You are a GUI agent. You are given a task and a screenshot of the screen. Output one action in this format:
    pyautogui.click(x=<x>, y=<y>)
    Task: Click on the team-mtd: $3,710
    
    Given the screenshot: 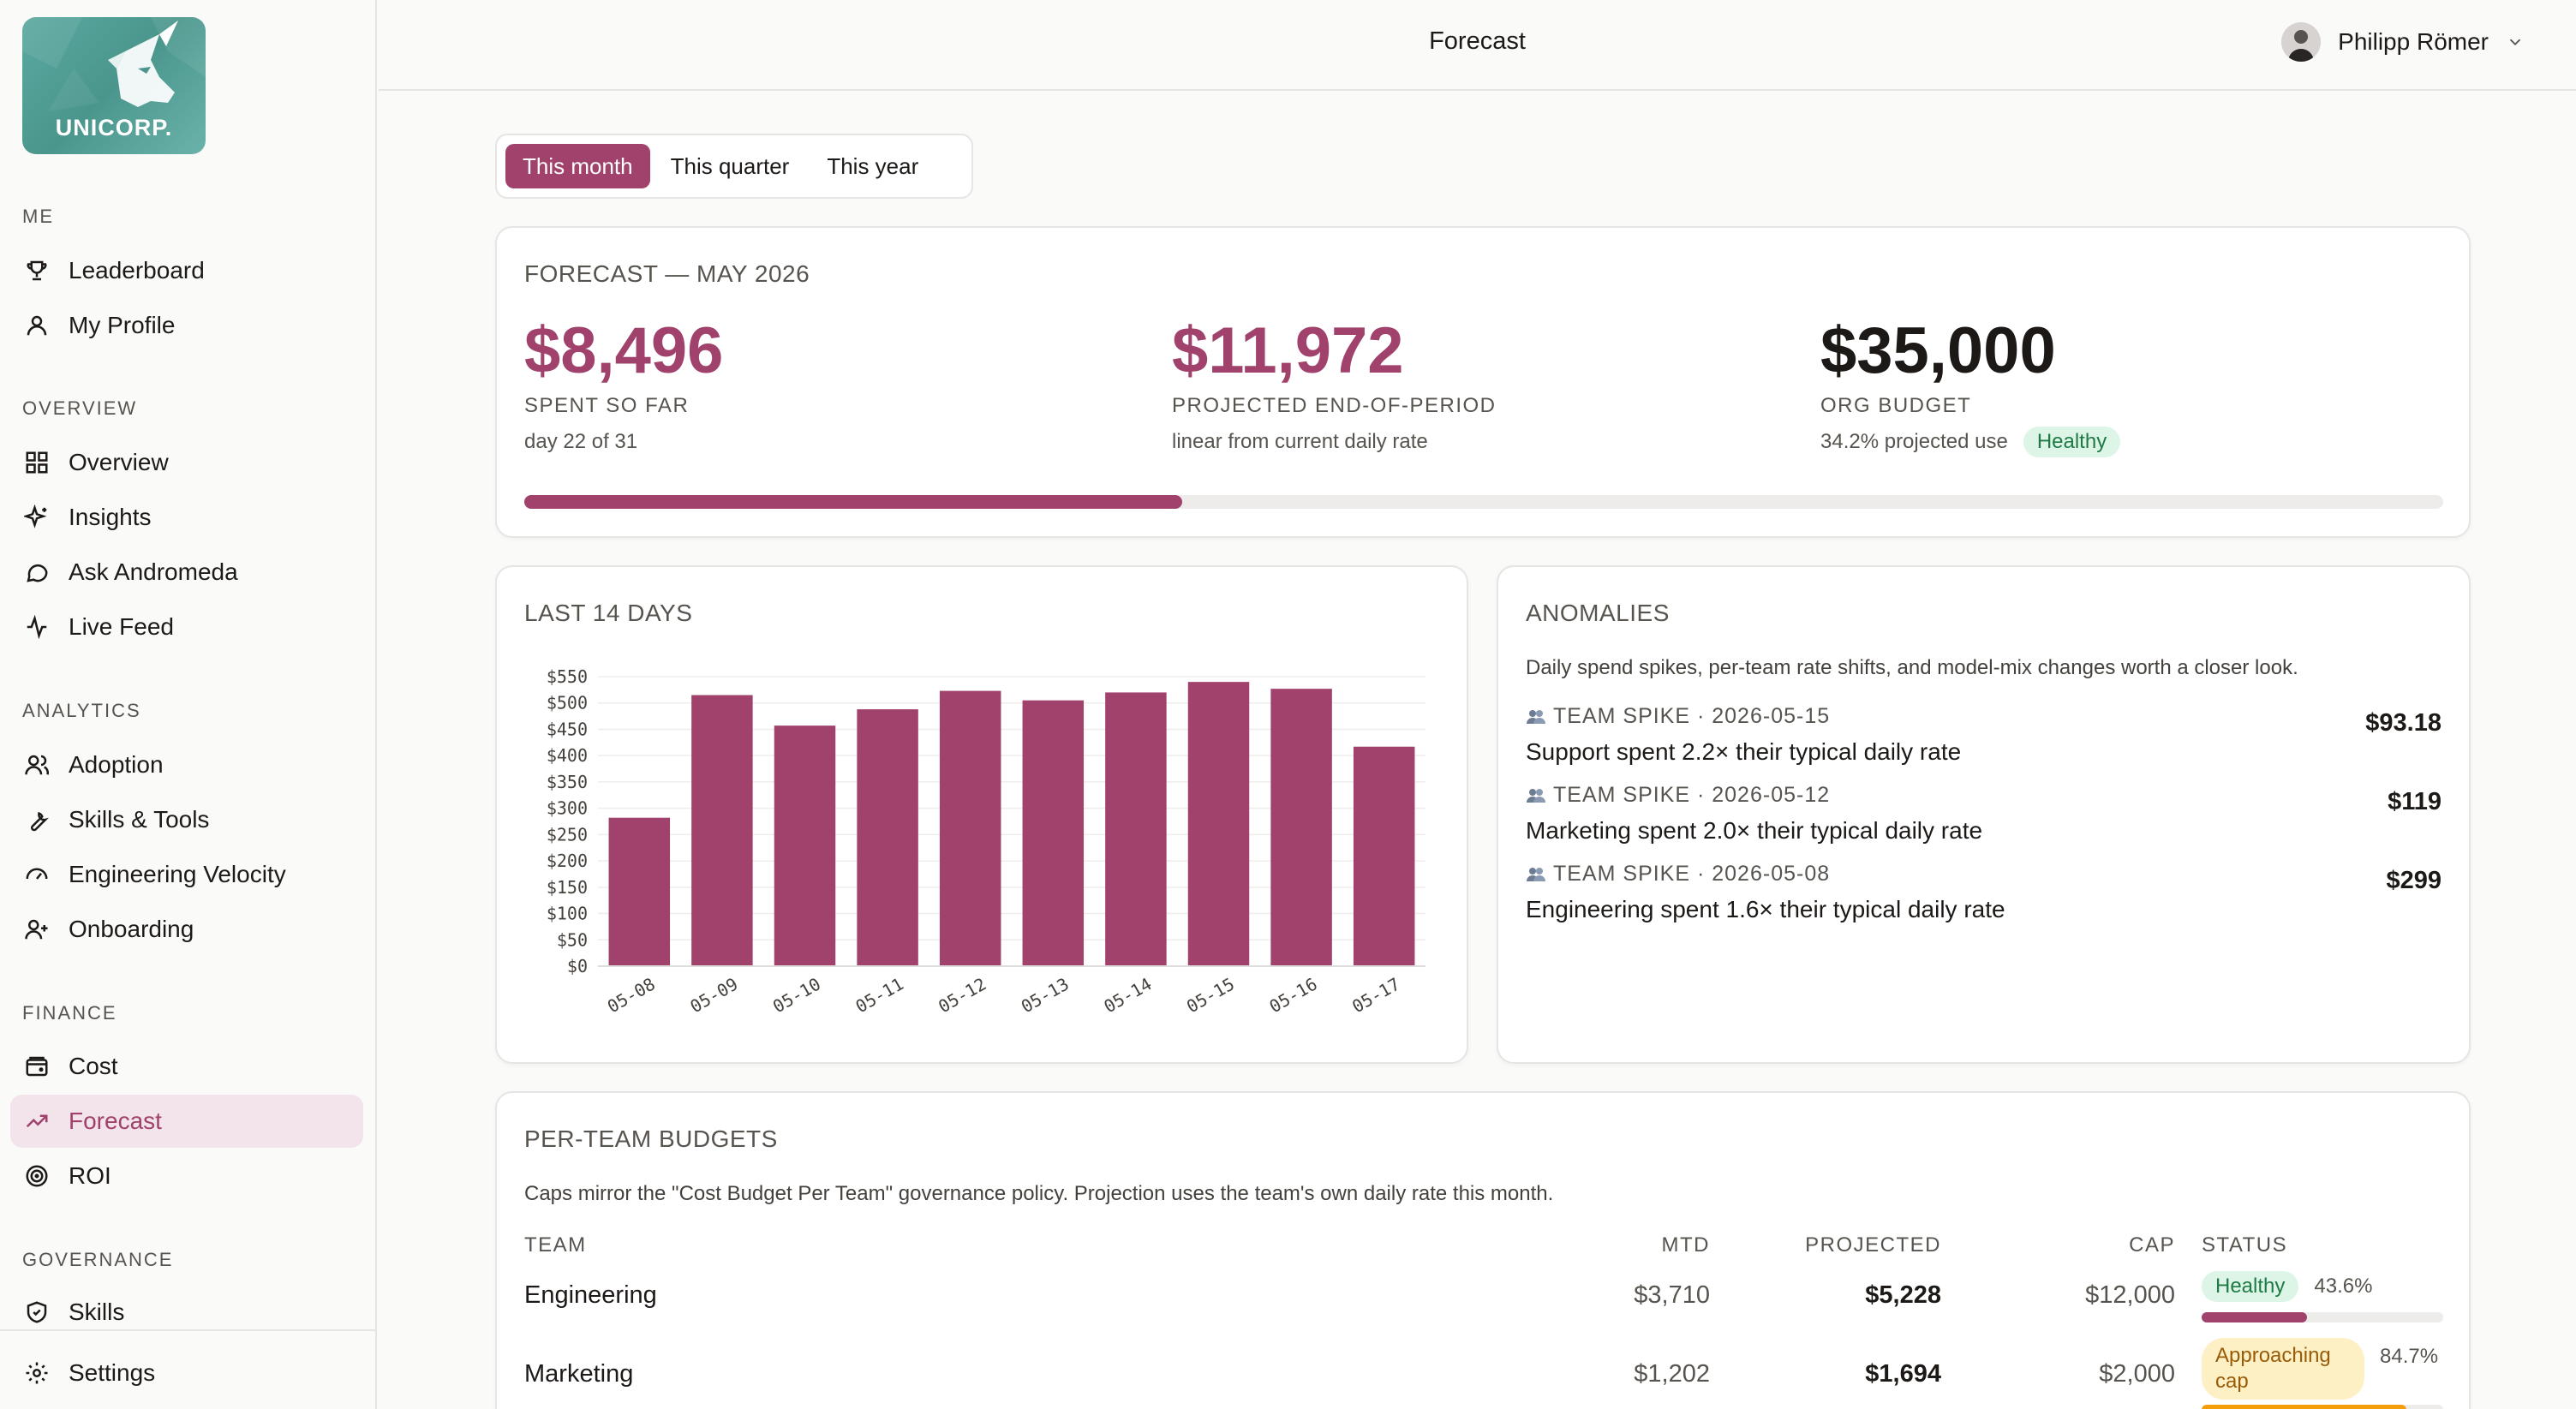 What is the action you would take?
    pyautogui.click(x=1672, y=1295)
    